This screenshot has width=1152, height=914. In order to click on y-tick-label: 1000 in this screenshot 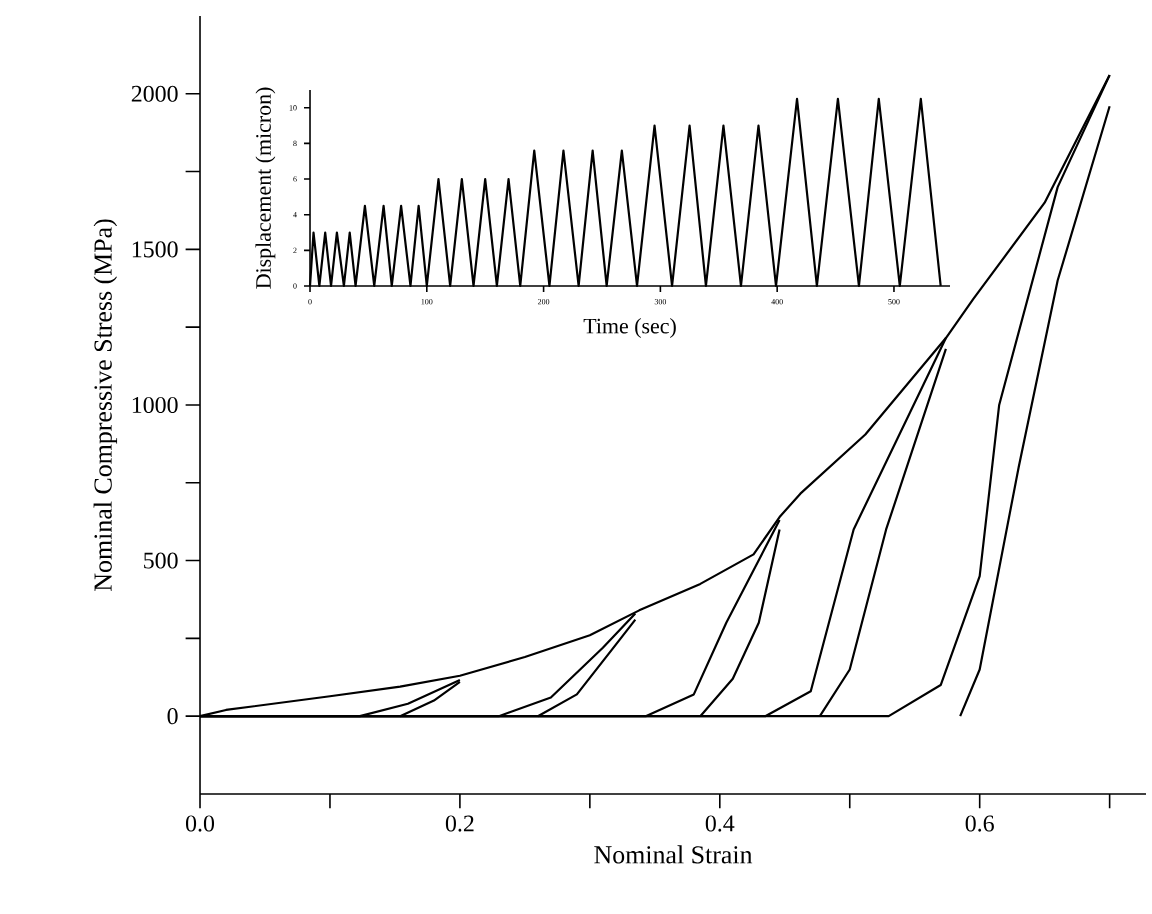, I will do `click(155, 405)`.